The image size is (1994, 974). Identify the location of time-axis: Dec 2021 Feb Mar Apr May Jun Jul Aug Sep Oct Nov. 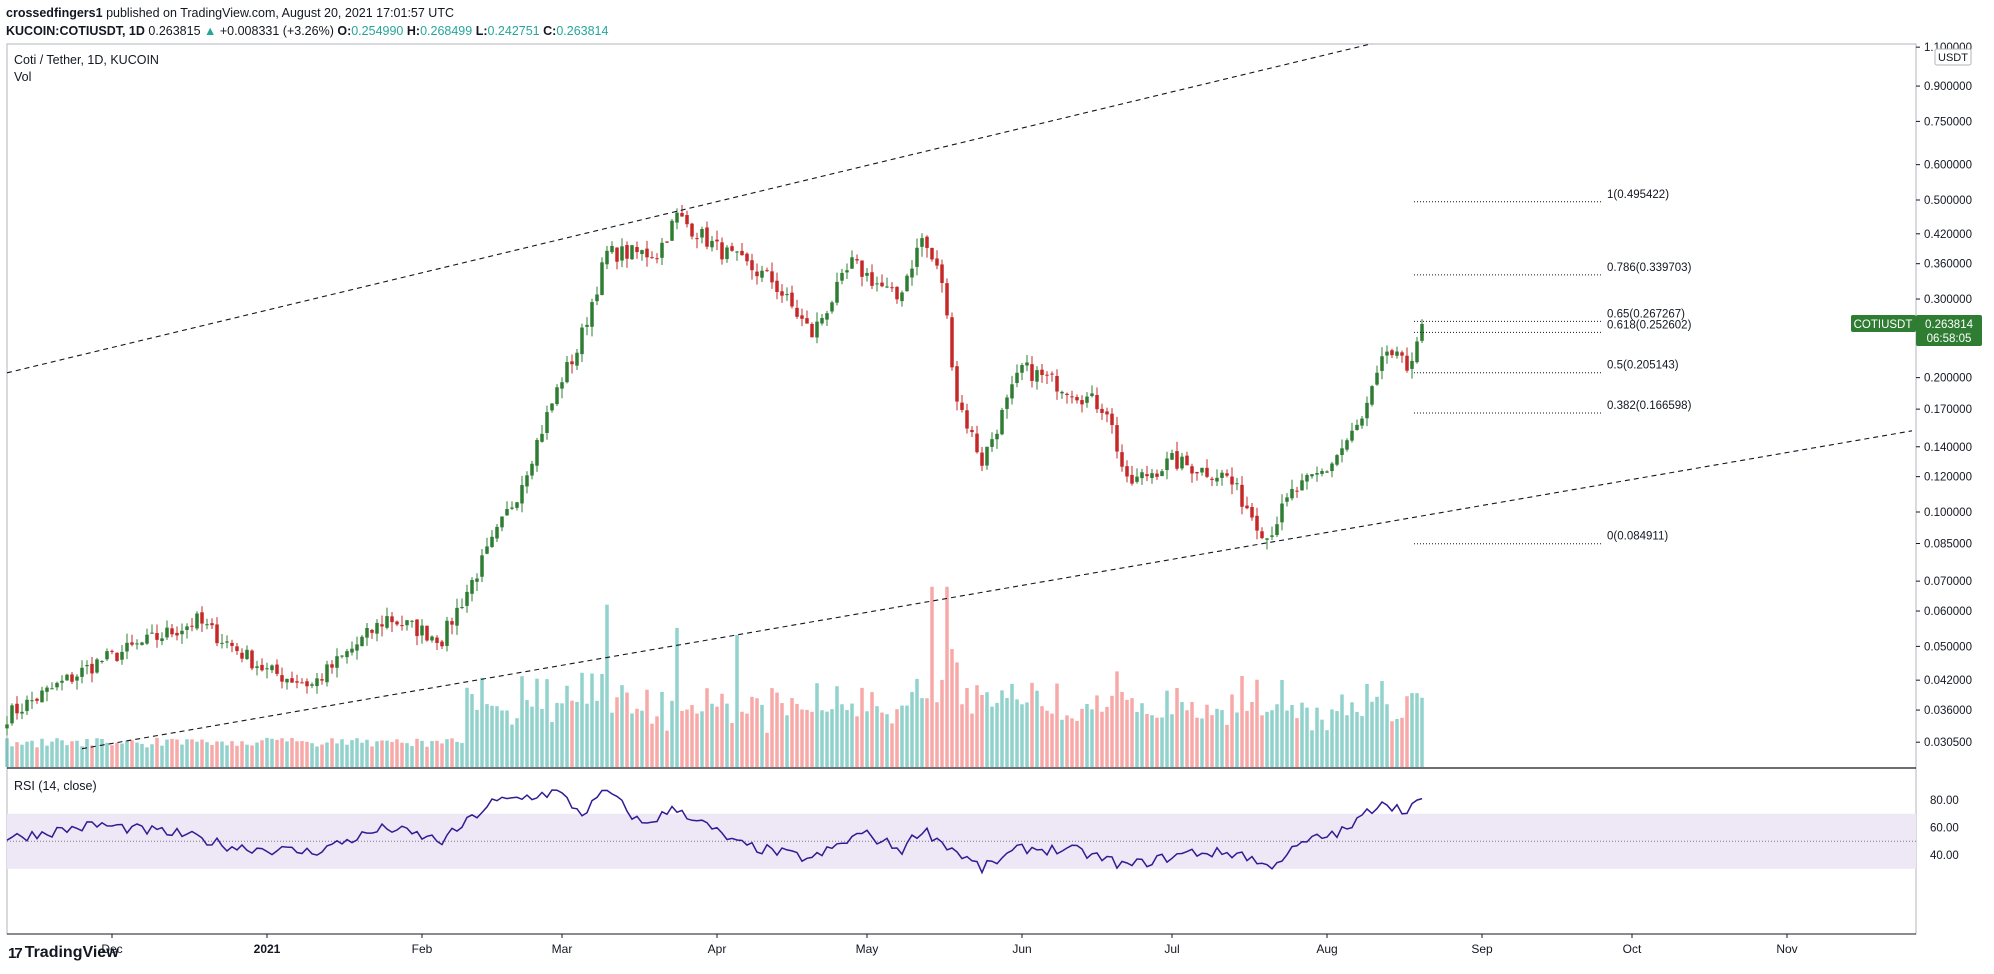
(949, 945).